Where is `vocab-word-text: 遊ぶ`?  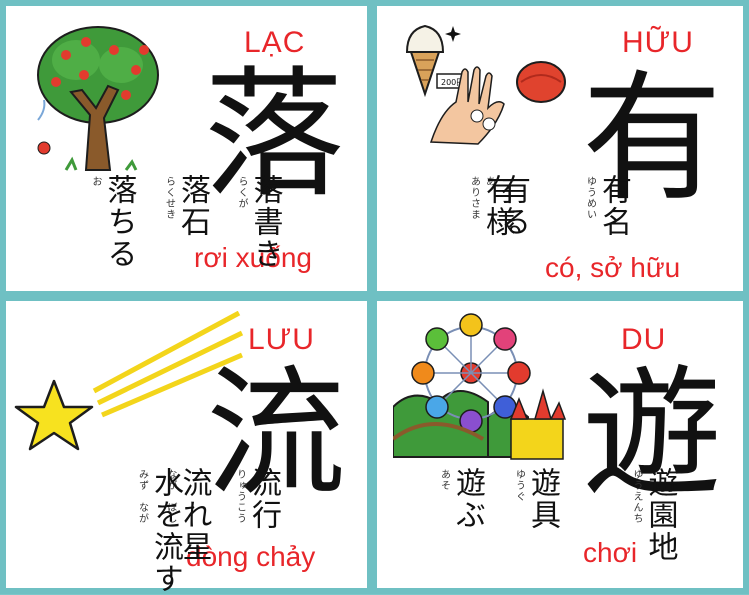 vocab-word-text: 遊ぶ is located at coordinates (467, 499).